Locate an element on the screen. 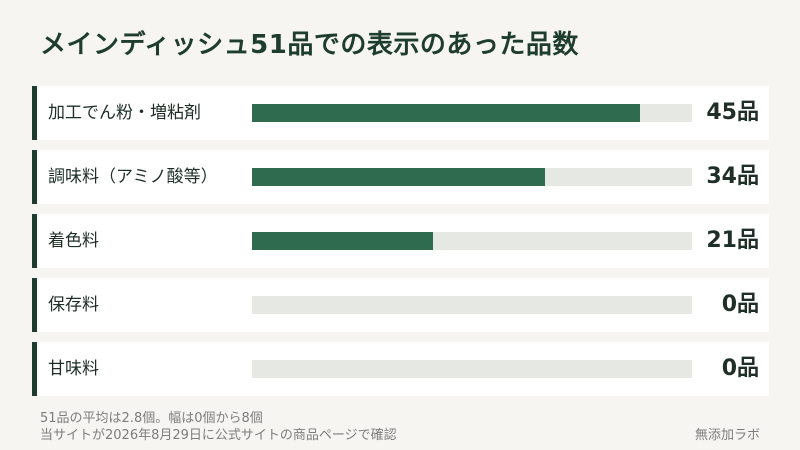  bar-row: 加工でん粉・増粘剤 45品 is located at coordinates (400, 113).